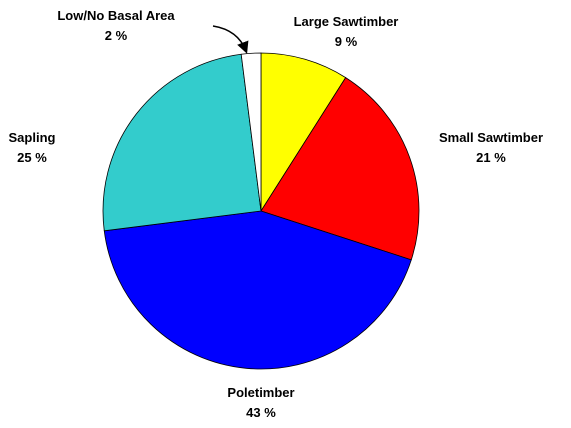  I want to click on callout-arrow, so click(230, 39).